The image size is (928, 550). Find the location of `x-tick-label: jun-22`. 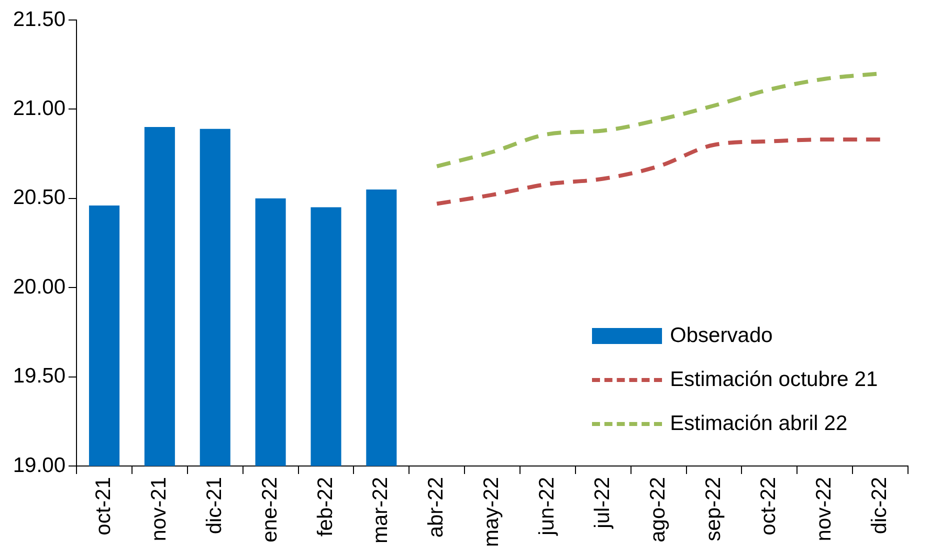

x-tick-label: jun-22 is located at coordinates (547, 506).